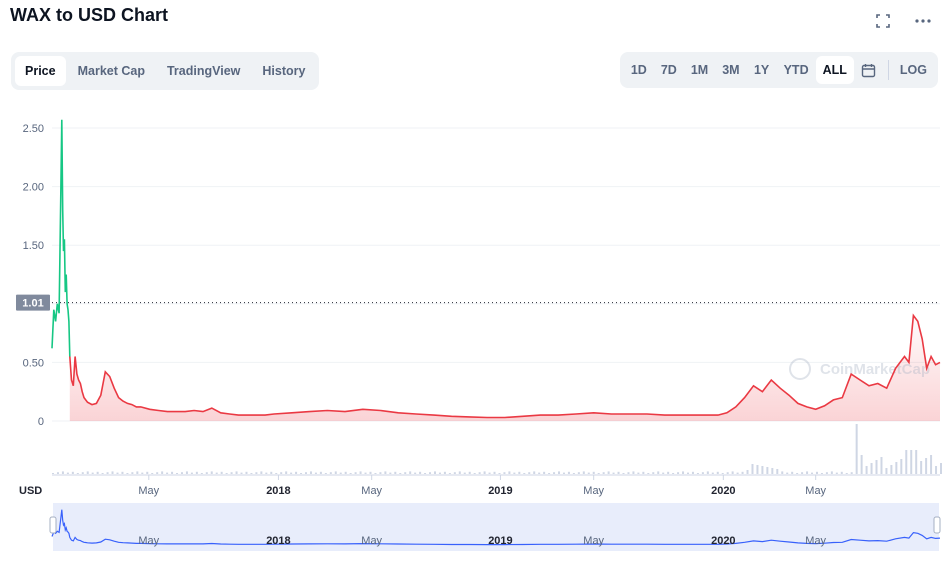 This screenshot has width=944, height=562. I want to click on range-divider, so click(888, 70).